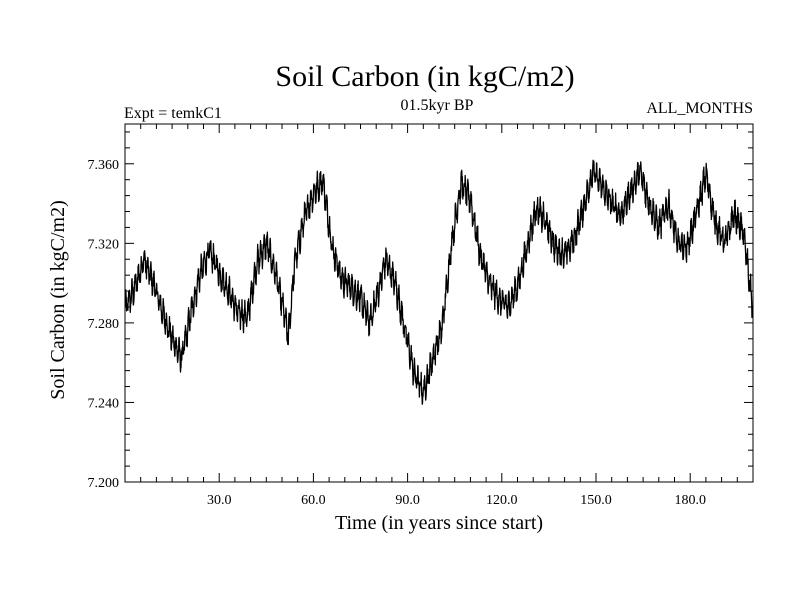  What do you see at coordinates (424, 76) in the screenshot?
I see `chart-title: Soil Carbon (in kgC/m2)` at bounding box center [424, 76].